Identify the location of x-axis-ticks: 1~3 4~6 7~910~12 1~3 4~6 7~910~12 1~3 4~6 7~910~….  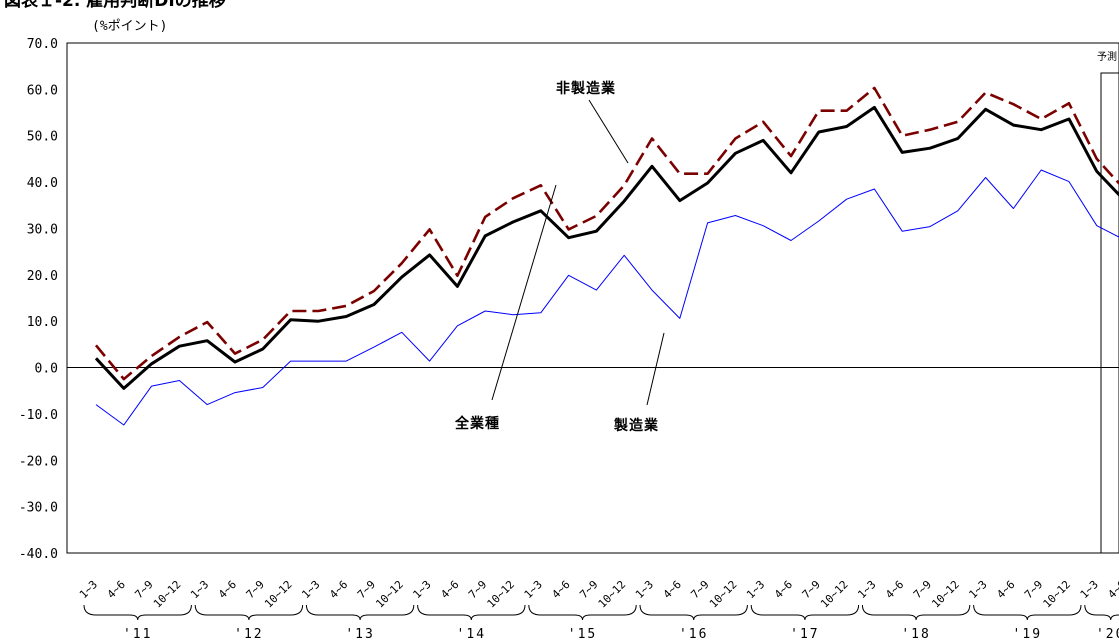
(598, 594).